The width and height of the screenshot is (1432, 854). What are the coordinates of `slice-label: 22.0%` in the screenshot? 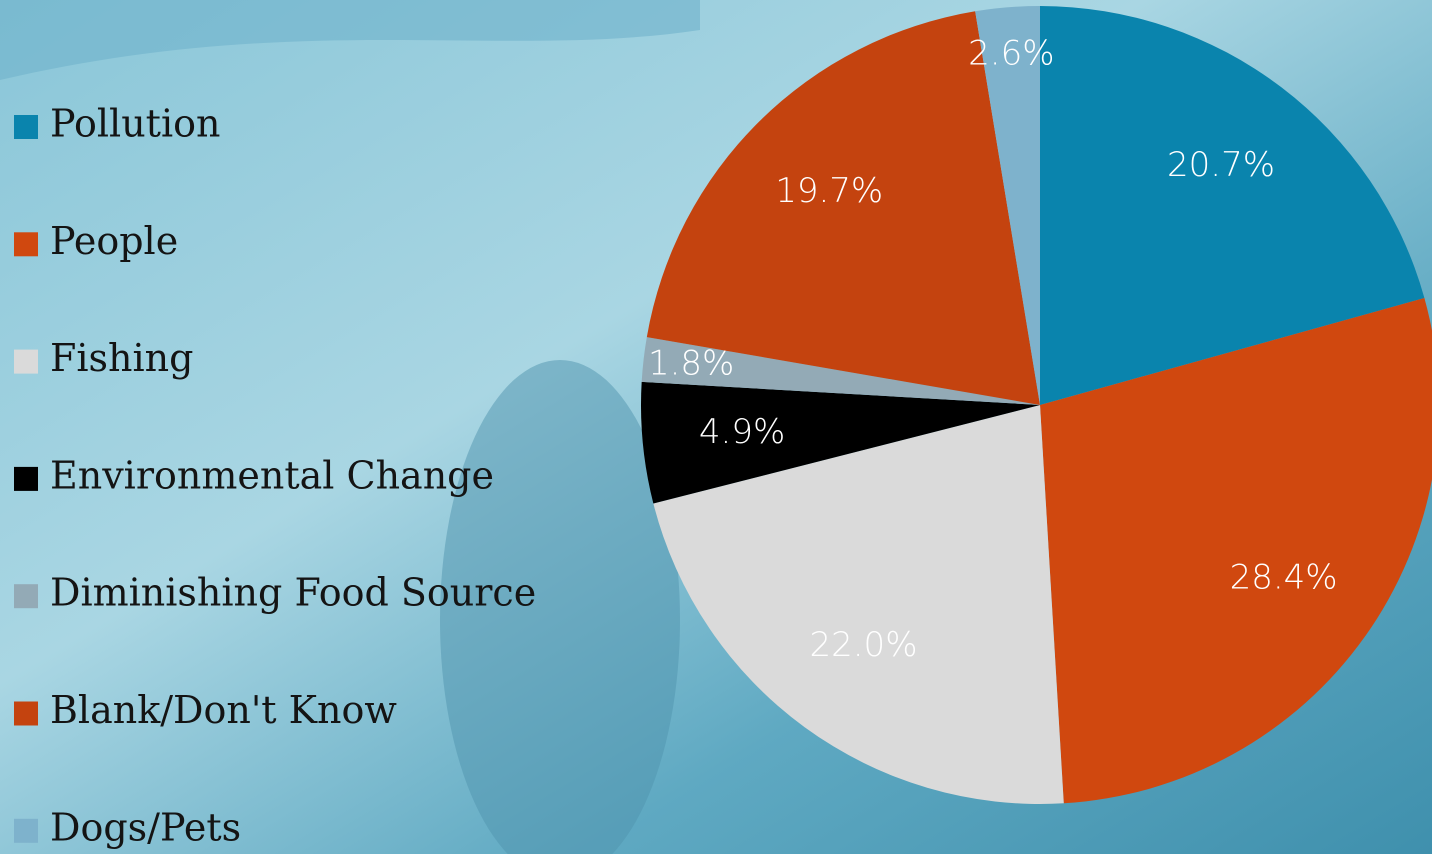 It's located at (863, 645).